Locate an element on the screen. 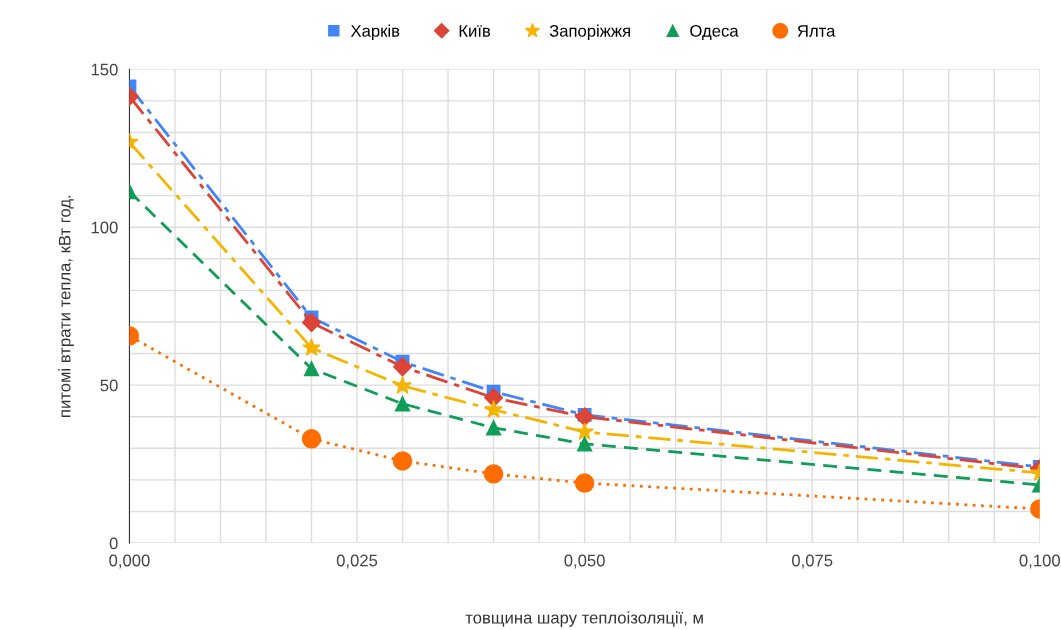  x-tick-label: 0,075 is located at coordinates (812, 561).